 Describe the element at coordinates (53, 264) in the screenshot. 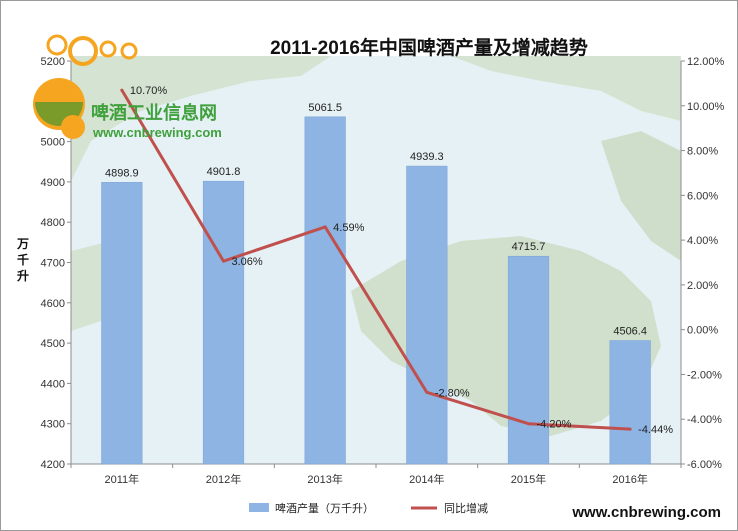

I see `y-tick-label: 4700` at that location.